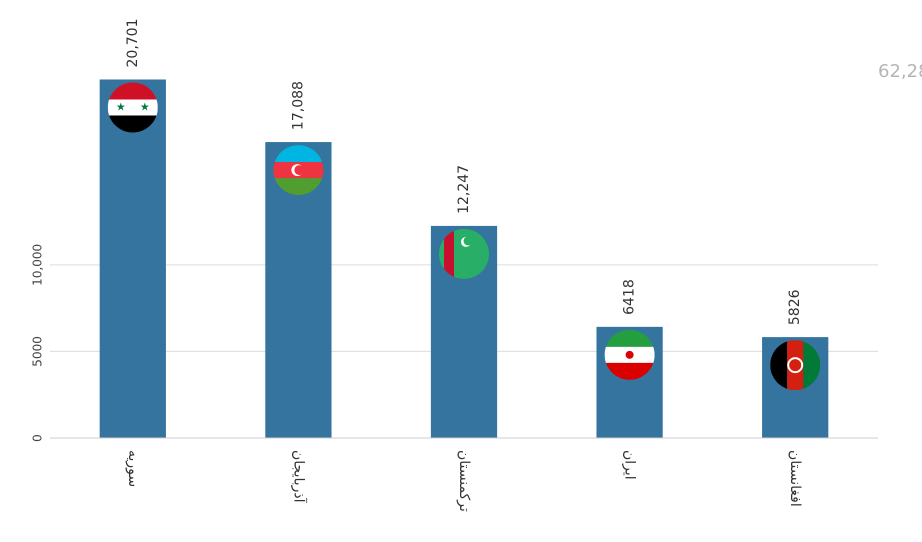 This screenshot has height=542, width=922. I want to click on value-label: 6418, so click(630, 297).